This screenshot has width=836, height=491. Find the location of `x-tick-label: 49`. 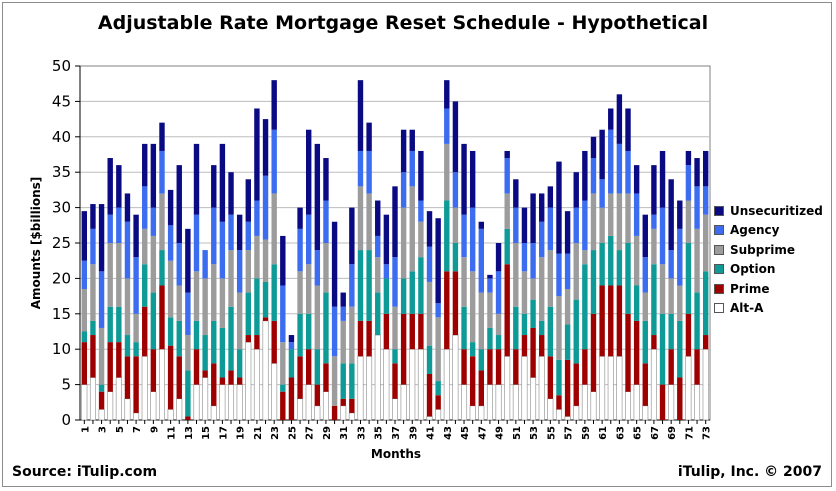

x-tick-label: 49 is located at coordinates (500, 433).